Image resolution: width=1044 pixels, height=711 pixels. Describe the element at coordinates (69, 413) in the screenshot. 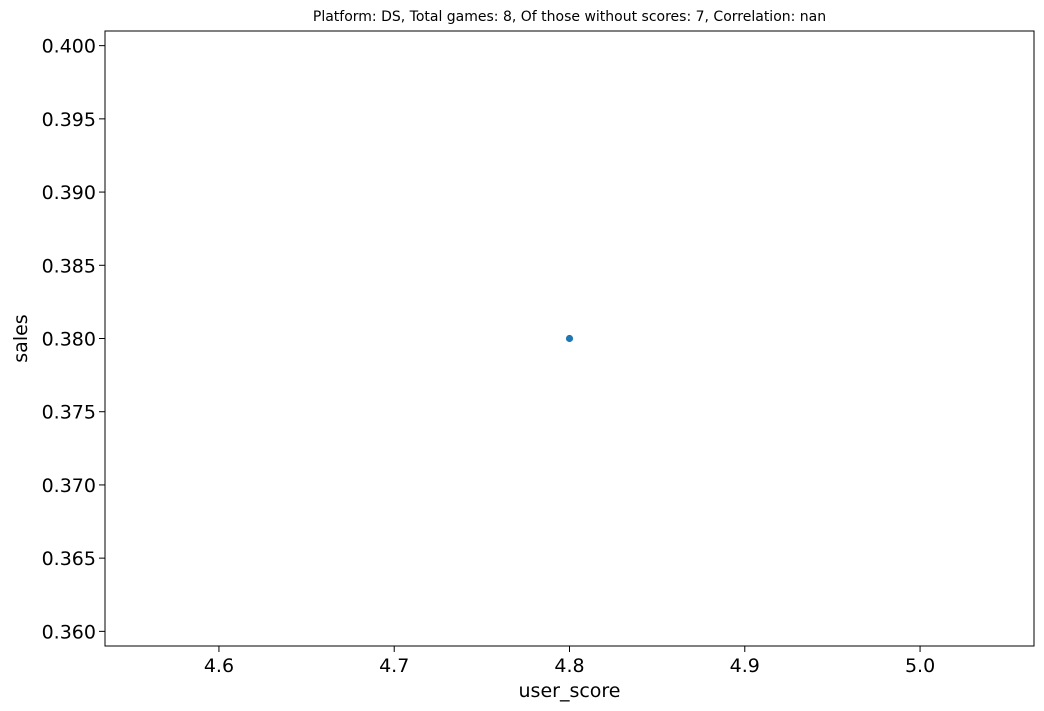

I see `y-tick-label: 0.375` at that location.